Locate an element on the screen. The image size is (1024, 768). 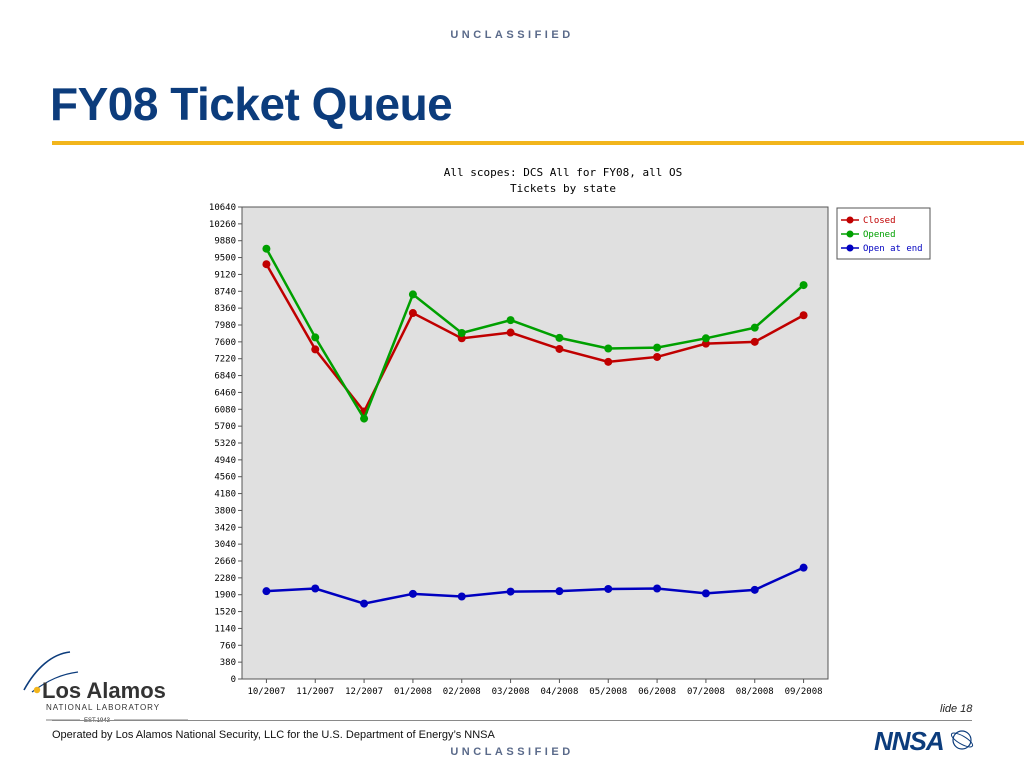
classification-banner-top: UNCLASSIFIED is located at coordinates (512, 35).